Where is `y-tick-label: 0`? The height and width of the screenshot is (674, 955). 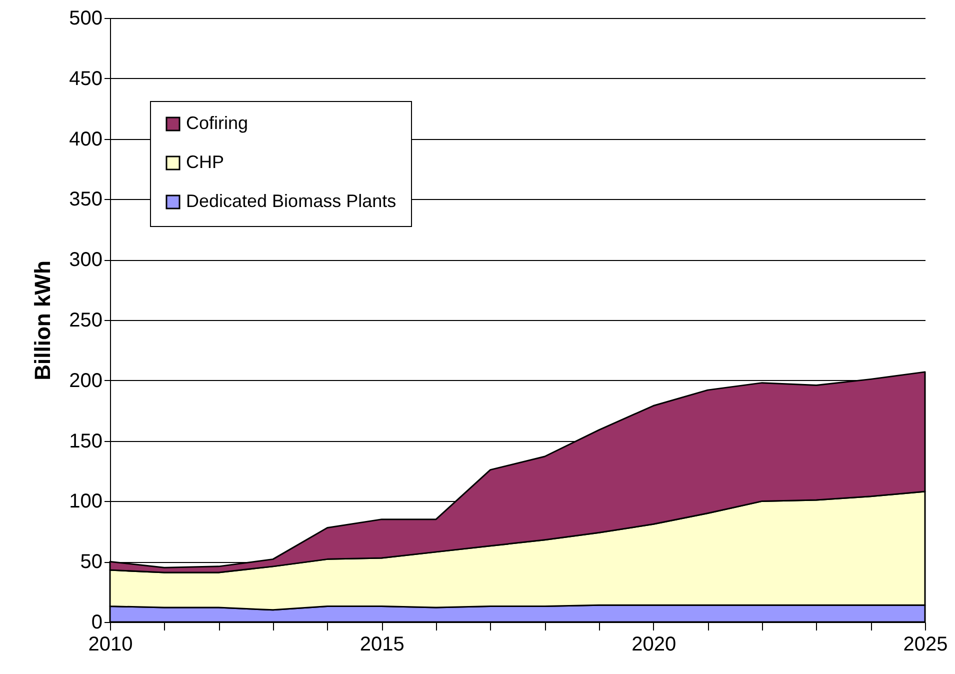 y-tick-label: 0 is located at coordinates (96, 623).